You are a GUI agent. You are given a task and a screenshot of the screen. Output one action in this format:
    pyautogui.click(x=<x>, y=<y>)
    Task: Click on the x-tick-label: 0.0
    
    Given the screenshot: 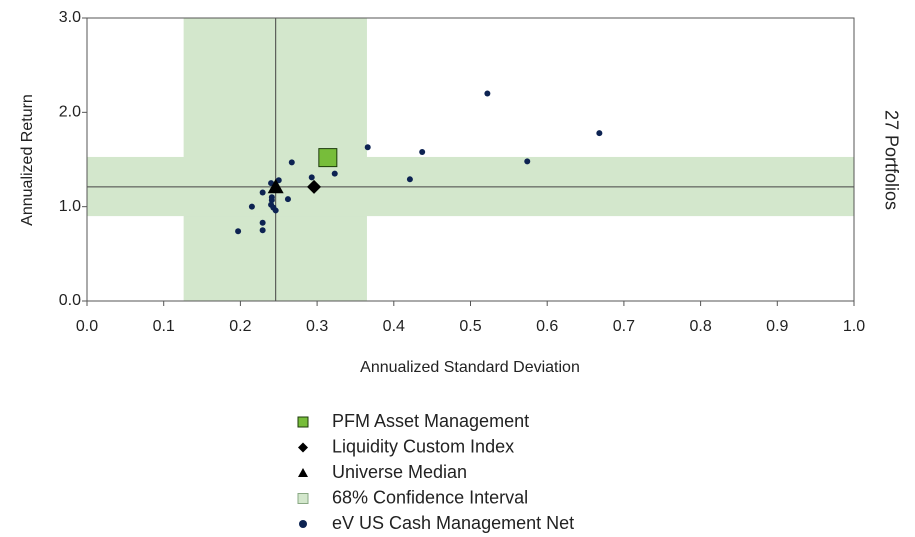 What is the action you would take?
    pyautogui.click(x=87, y=326)
    